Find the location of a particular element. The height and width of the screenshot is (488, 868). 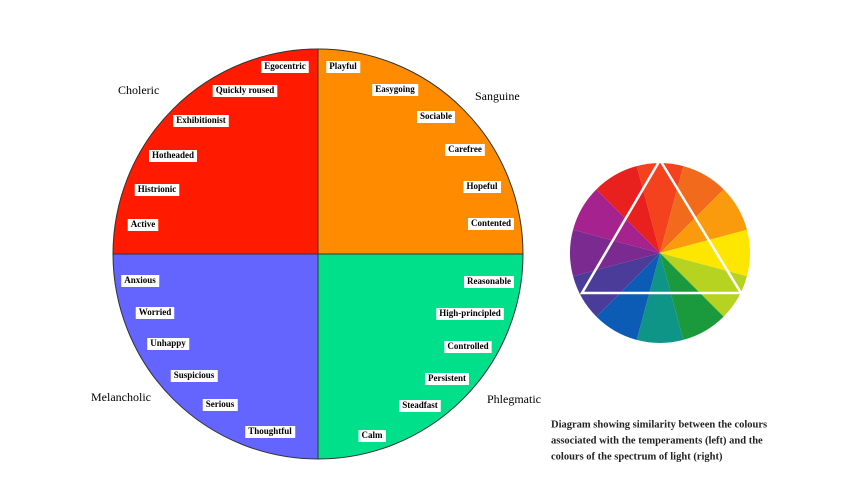

trait-text: High-principled is located at coordinates (470, 313).